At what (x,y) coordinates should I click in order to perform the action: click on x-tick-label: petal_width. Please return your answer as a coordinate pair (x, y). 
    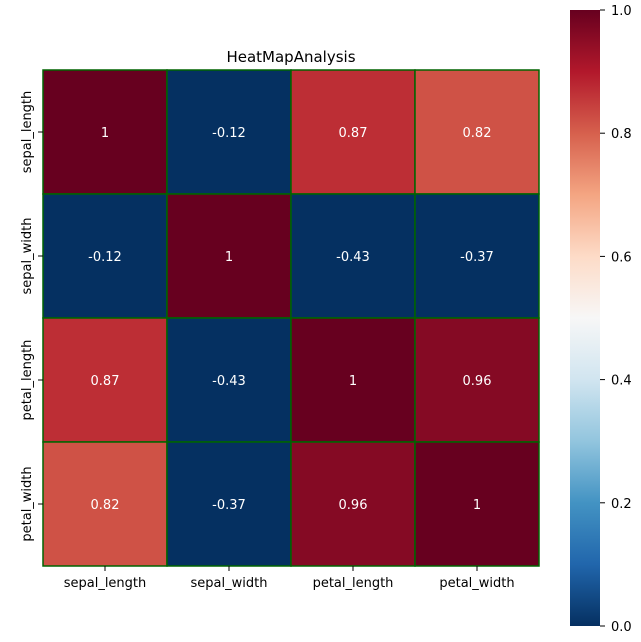
    Looking at the image, I should click on (476, 583).